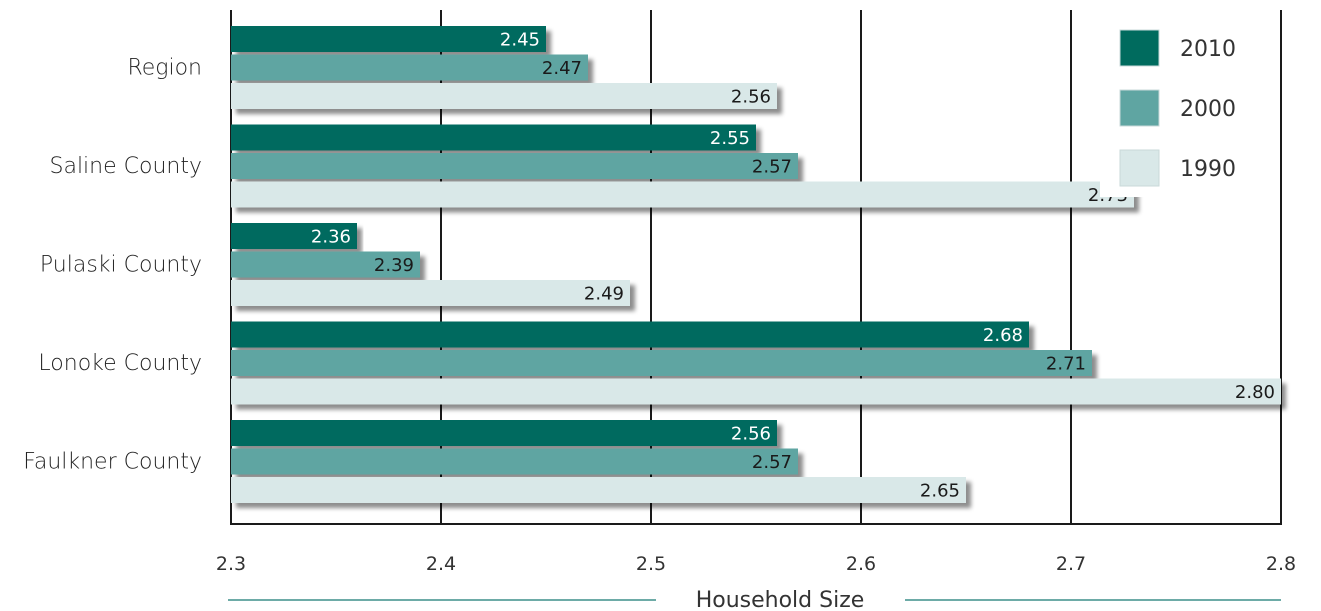 The width and height of the screenshot is (1321, 611). What do you see at coordinates (441, 564) in the screenshot?
I see `x-tick-label: 2.4` at bounding box center [441, 564].